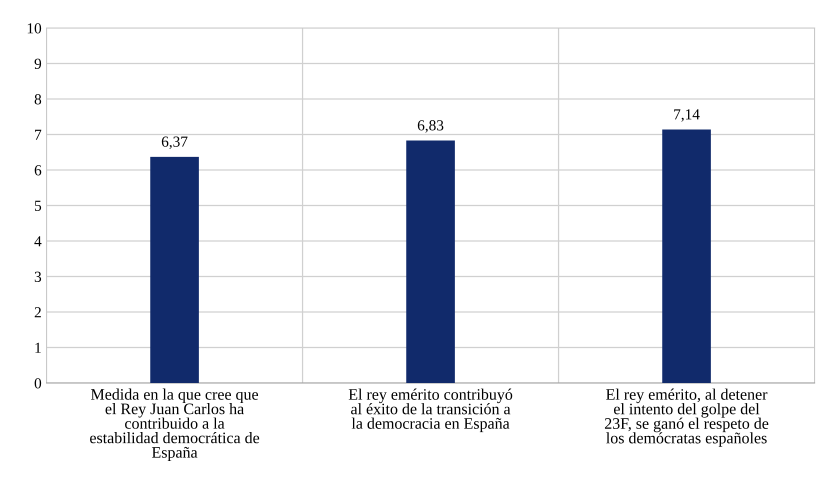  Describe the element at coordinates (38, 63) in the screenshot. I see `y-tick-label: 9` at that location.